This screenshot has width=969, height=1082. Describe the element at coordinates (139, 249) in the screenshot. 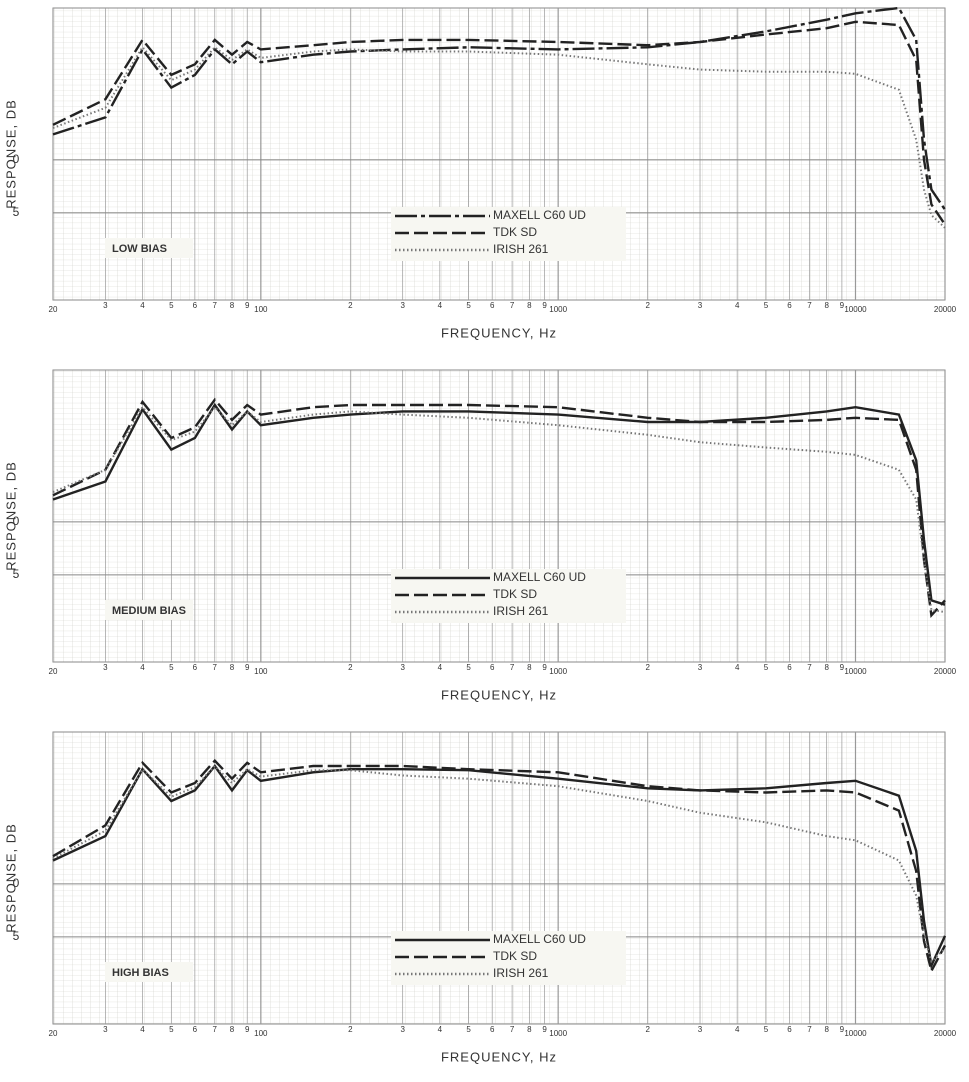

I see `annotation: LOW BIAS` at that location.